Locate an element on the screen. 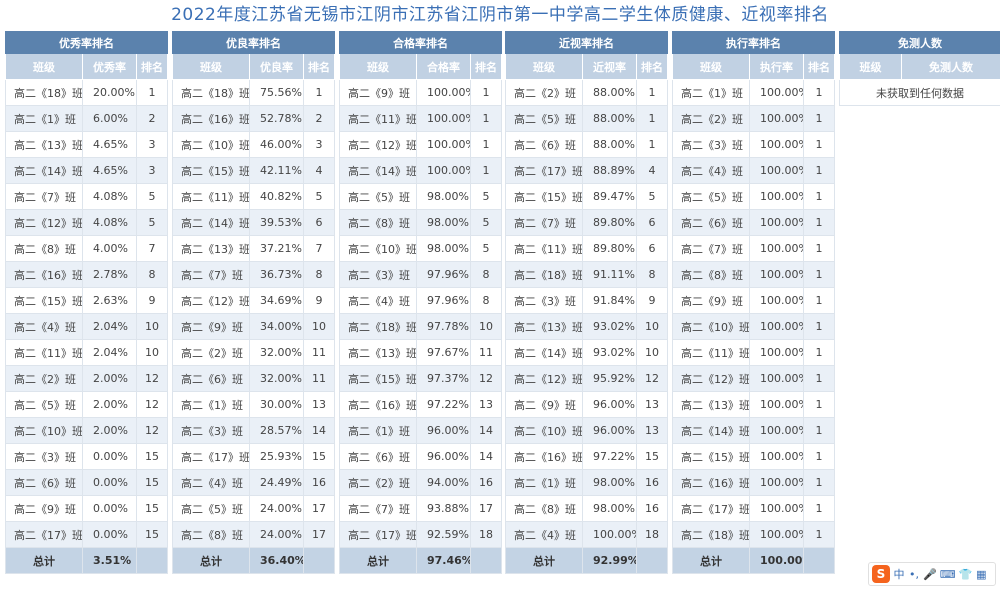  table-row: 高二《8》班 24.00% 17 is located at coordinates (254, 534).